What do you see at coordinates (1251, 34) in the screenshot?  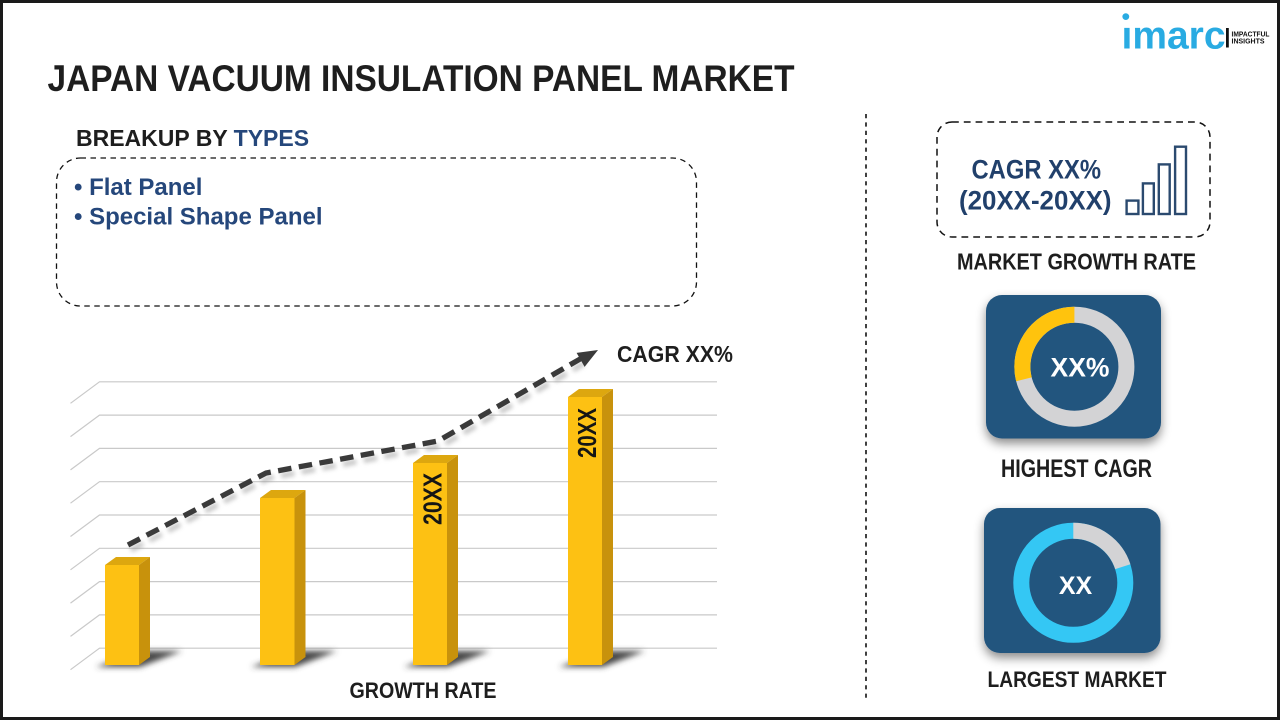 I see `svg-text: IMPACTFUL` at bounding box center [1251, 34].